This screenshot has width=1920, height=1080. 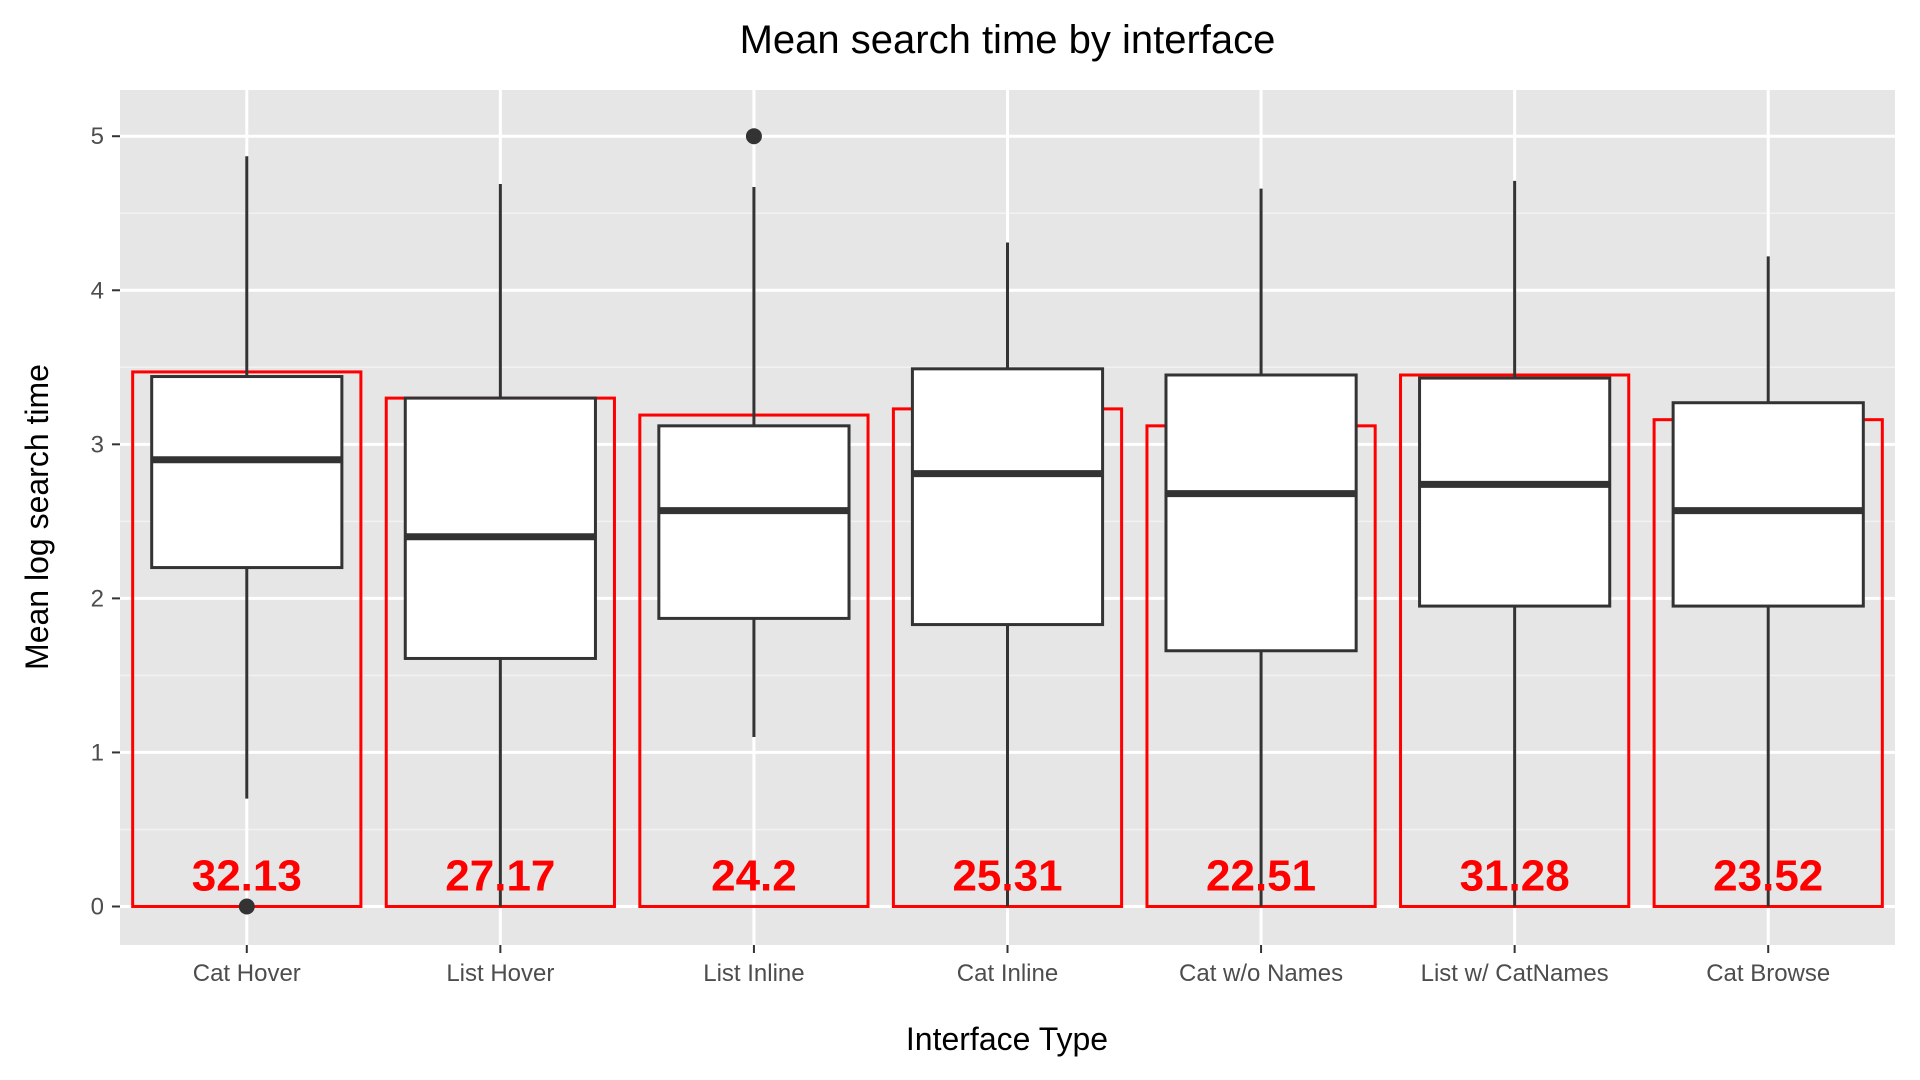 I want to click on x-tick-label: List Hover, so click(x=500, y=973).